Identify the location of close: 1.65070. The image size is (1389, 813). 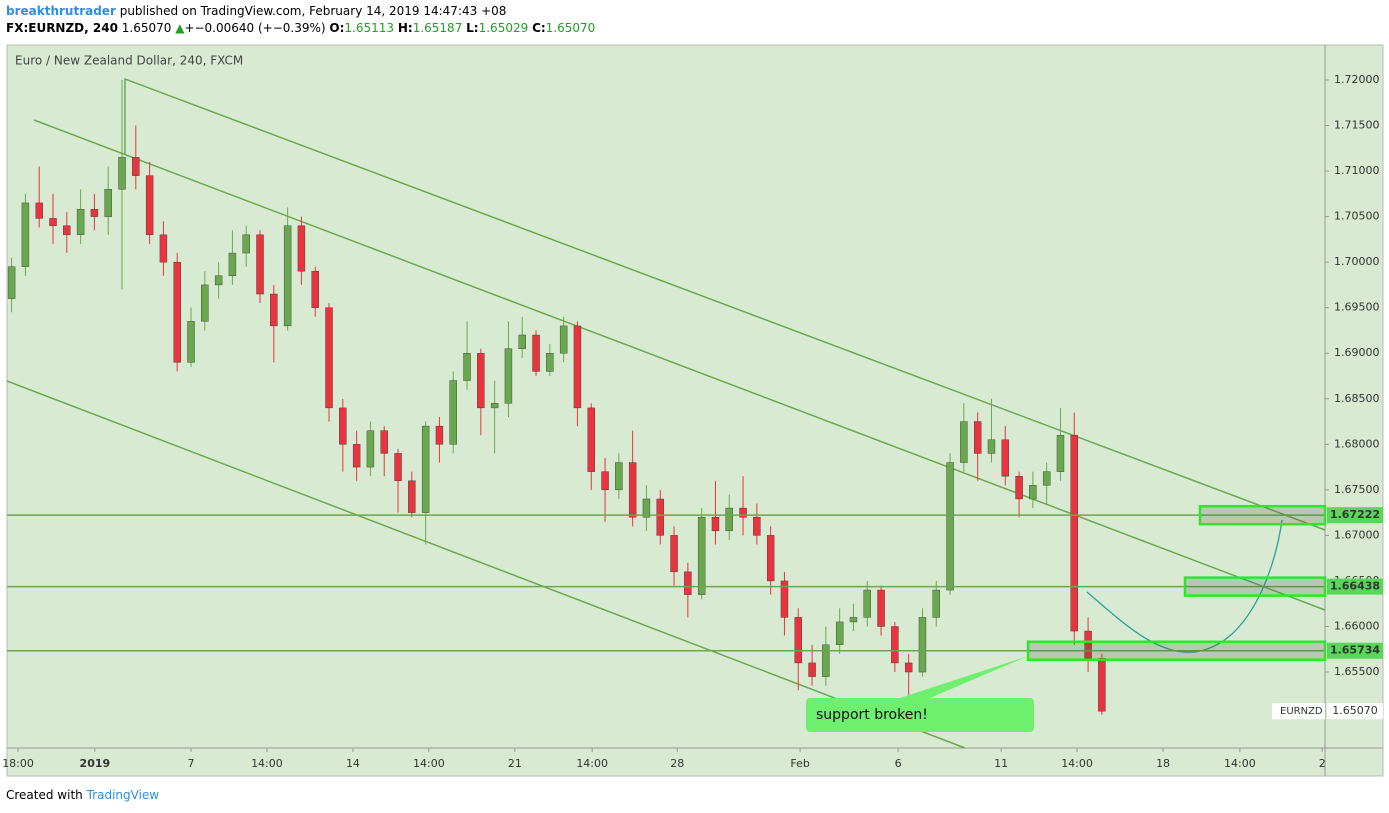
(570, 28).